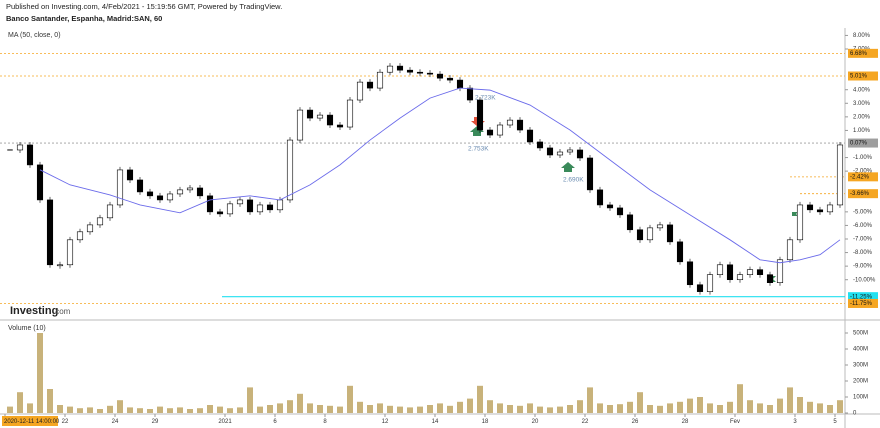  I want to click on x-tick-label: 18, so click(485, 422).